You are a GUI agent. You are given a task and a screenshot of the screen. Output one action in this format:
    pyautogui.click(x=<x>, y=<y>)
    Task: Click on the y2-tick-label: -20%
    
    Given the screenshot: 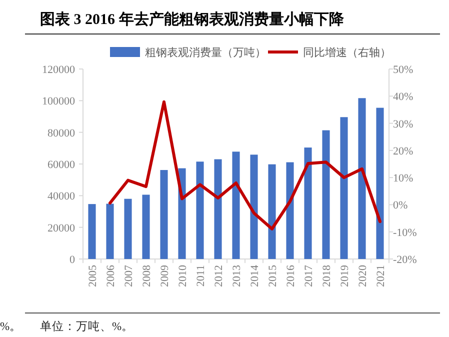 What is the action you would take?
    pyautogui.click(x=405, y=260)
    